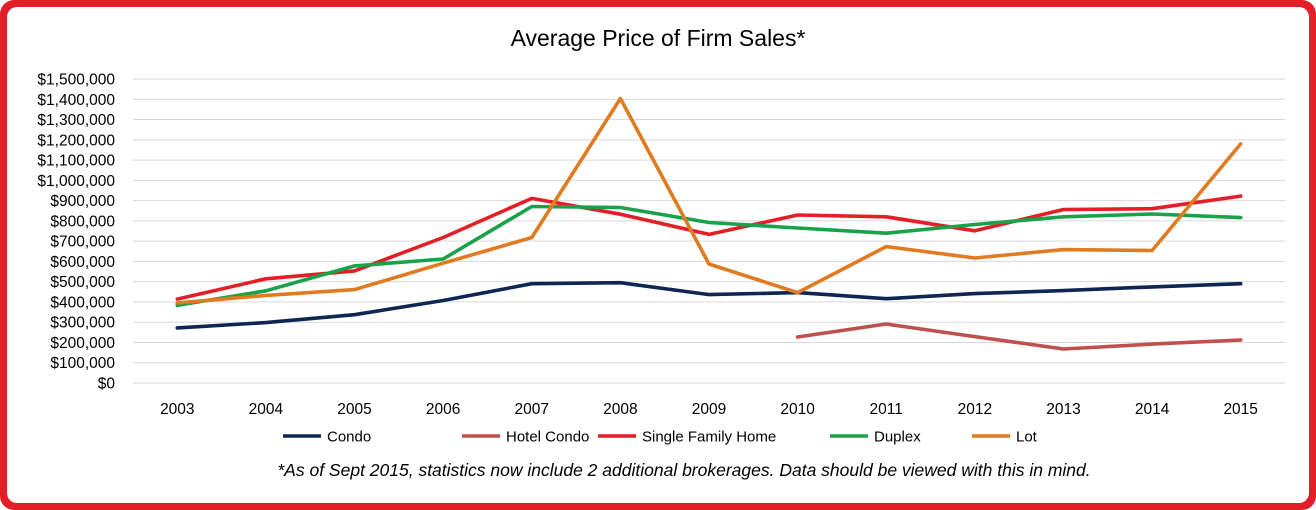  Describe the element at coordinates (107, 384) in the screenshot. I see `y-tick-label: $0` at that location.